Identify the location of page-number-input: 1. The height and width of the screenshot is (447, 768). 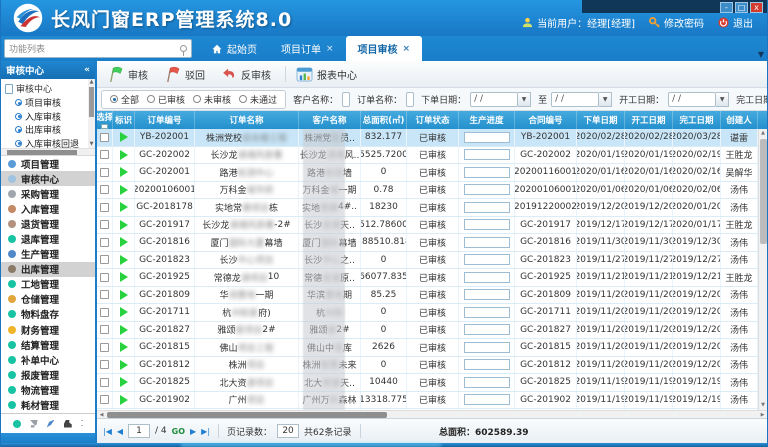
(139, 431).